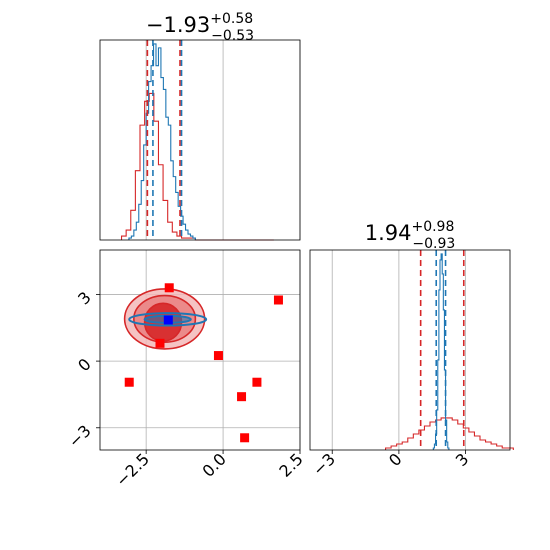 This screenshot has height=550, width=550. What do you see at coordinates (231, 19) in the screenshot?
I see `hist-x-title-sup: +0.58` at bounding box center [231, 19].